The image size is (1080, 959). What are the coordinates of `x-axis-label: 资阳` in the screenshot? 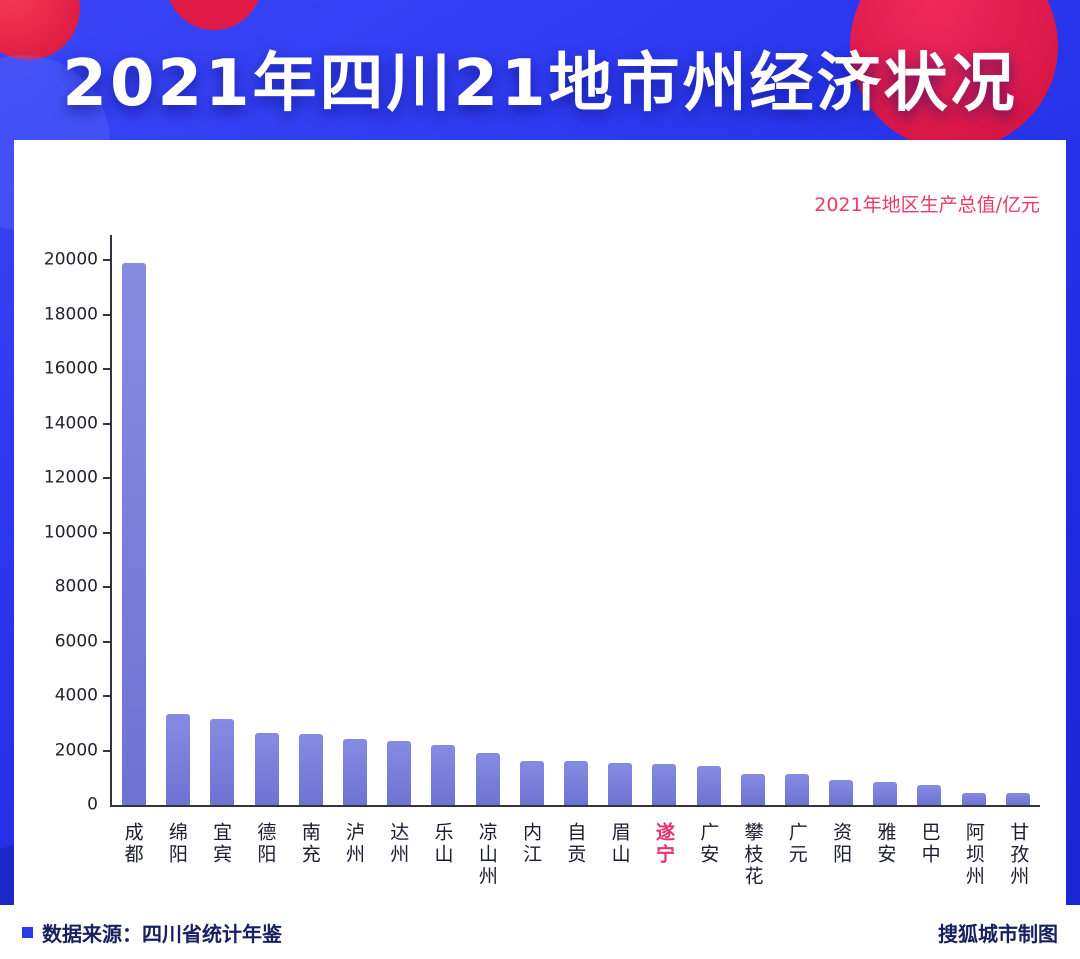 It's located at (841, 844).